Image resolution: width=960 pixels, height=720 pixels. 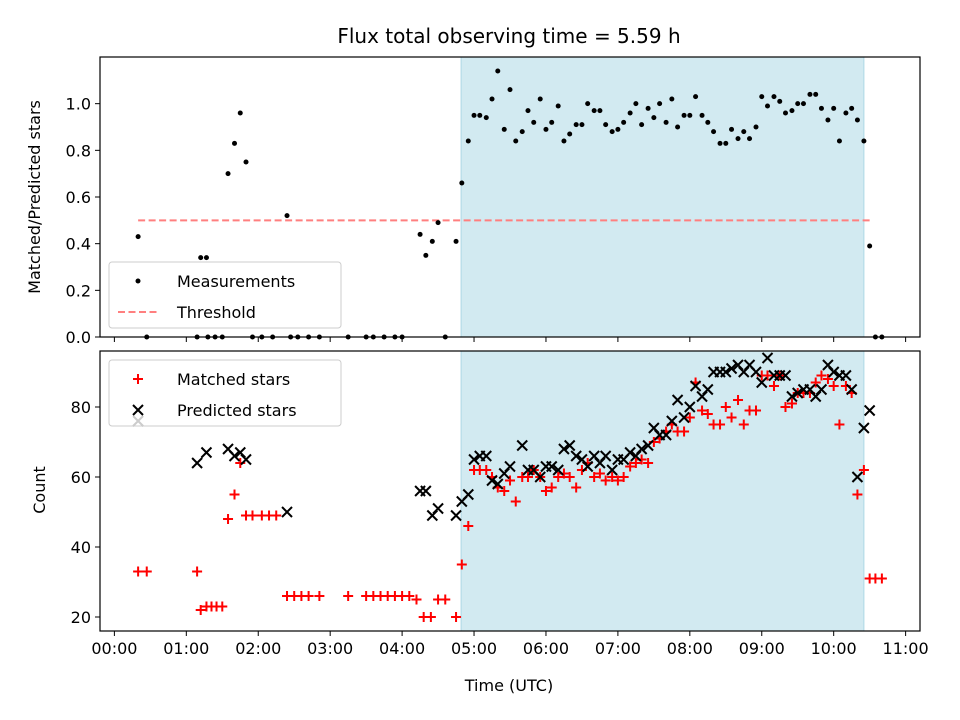 I want to click on top-y-tick-label: 0.2, so click(x=78, y=290).